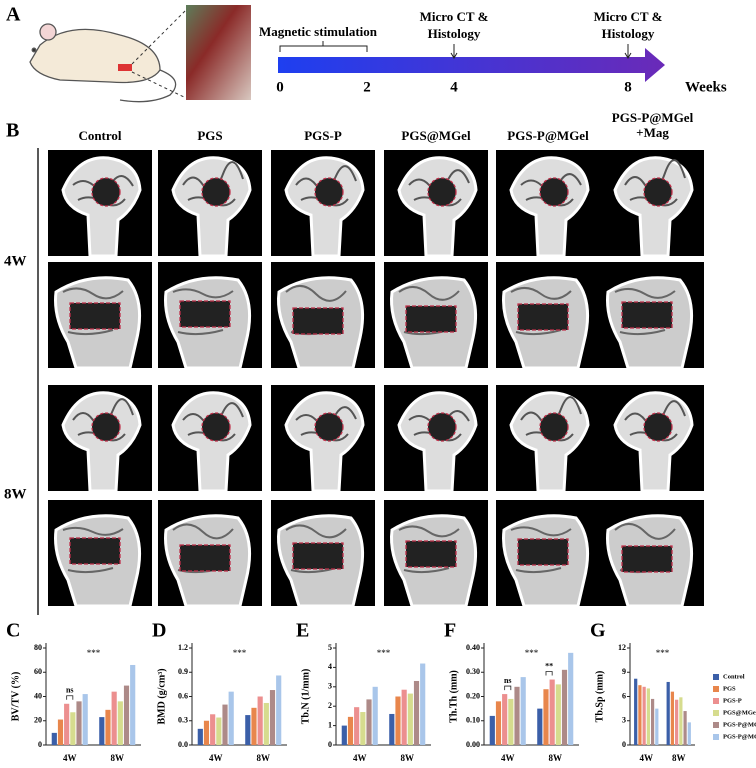 The image size is (756, 768). What do you see at coordinates (15, 697) in the screenshot?
I see `y-axis-label: BV/TV (%)` at bounding box center [15, 697].